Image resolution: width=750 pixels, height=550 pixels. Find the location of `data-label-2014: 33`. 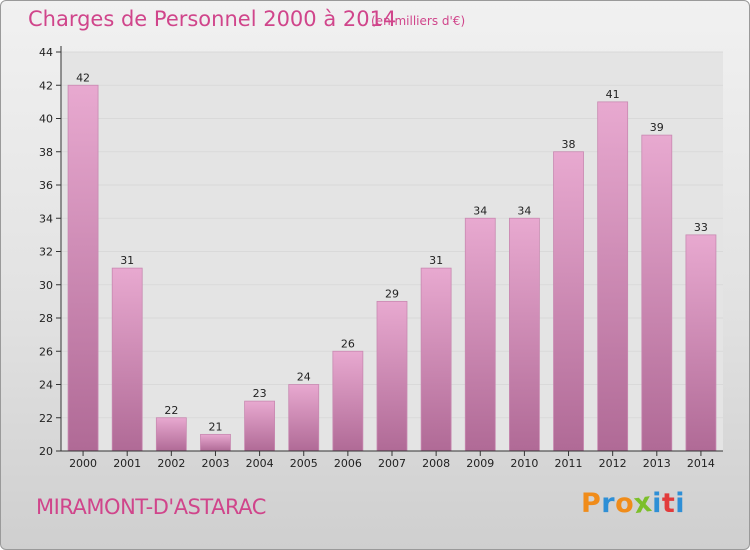

data-label-2014: 33 is located at coordinates (701, 227).